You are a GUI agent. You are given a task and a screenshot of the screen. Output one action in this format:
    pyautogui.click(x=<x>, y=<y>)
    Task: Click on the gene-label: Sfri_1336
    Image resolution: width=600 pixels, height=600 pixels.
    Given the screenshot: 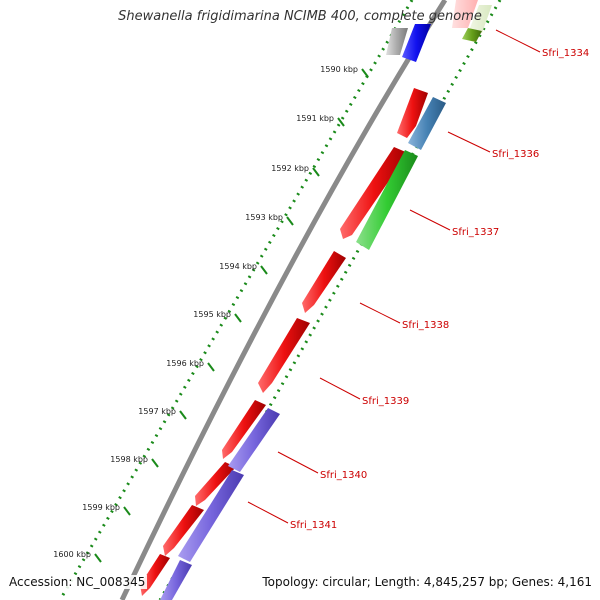 What is the action you would take?
    pyautogui.click(x=515, y=154)
    